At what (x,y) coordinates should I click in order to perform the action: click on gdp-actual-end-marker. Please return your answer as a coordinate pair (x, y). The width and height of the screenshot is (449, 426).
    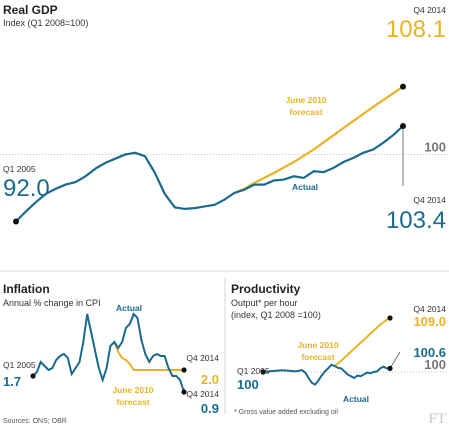
    Looking at the image, I should click on (403, 126).